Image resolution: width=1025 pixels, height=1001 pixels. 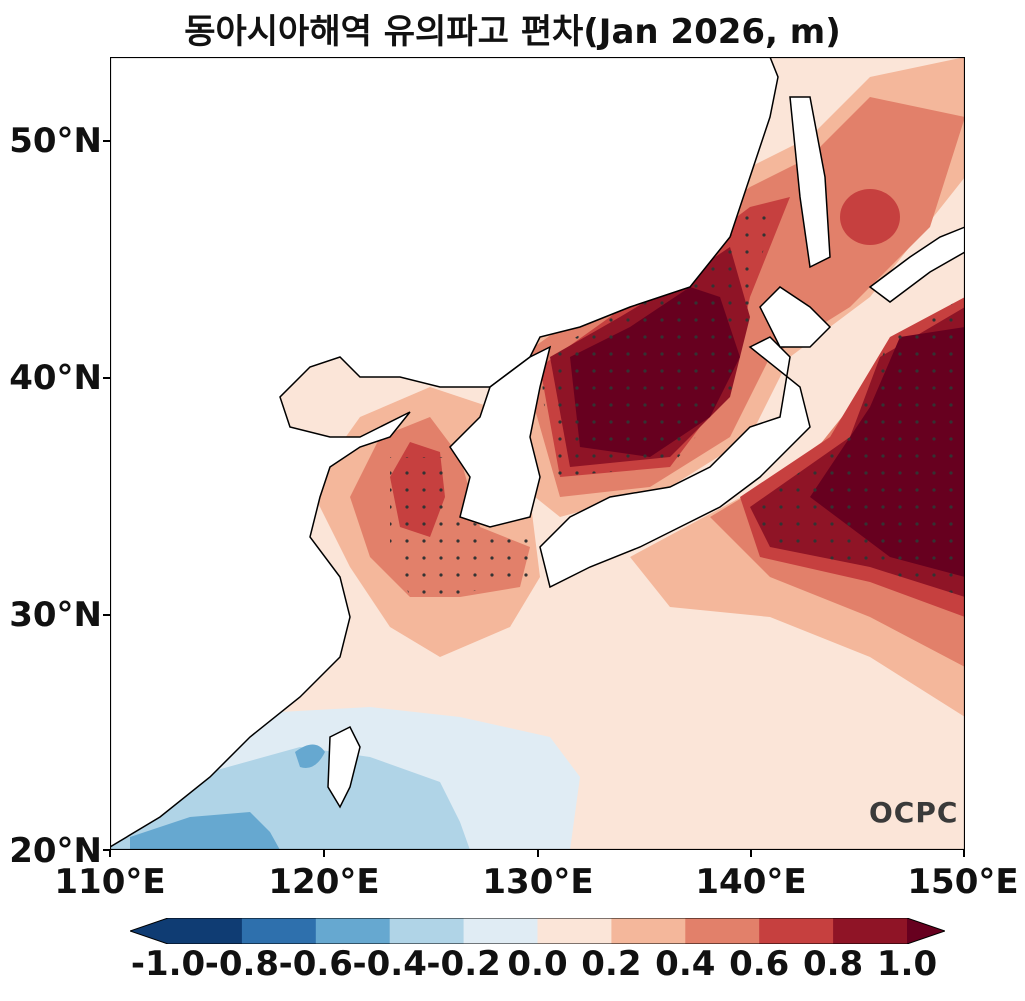 What do you see at coordinates (55, 141) in the screenshot?
I see `lat-tick-label: 50°N` at bounding box center [55, 141].